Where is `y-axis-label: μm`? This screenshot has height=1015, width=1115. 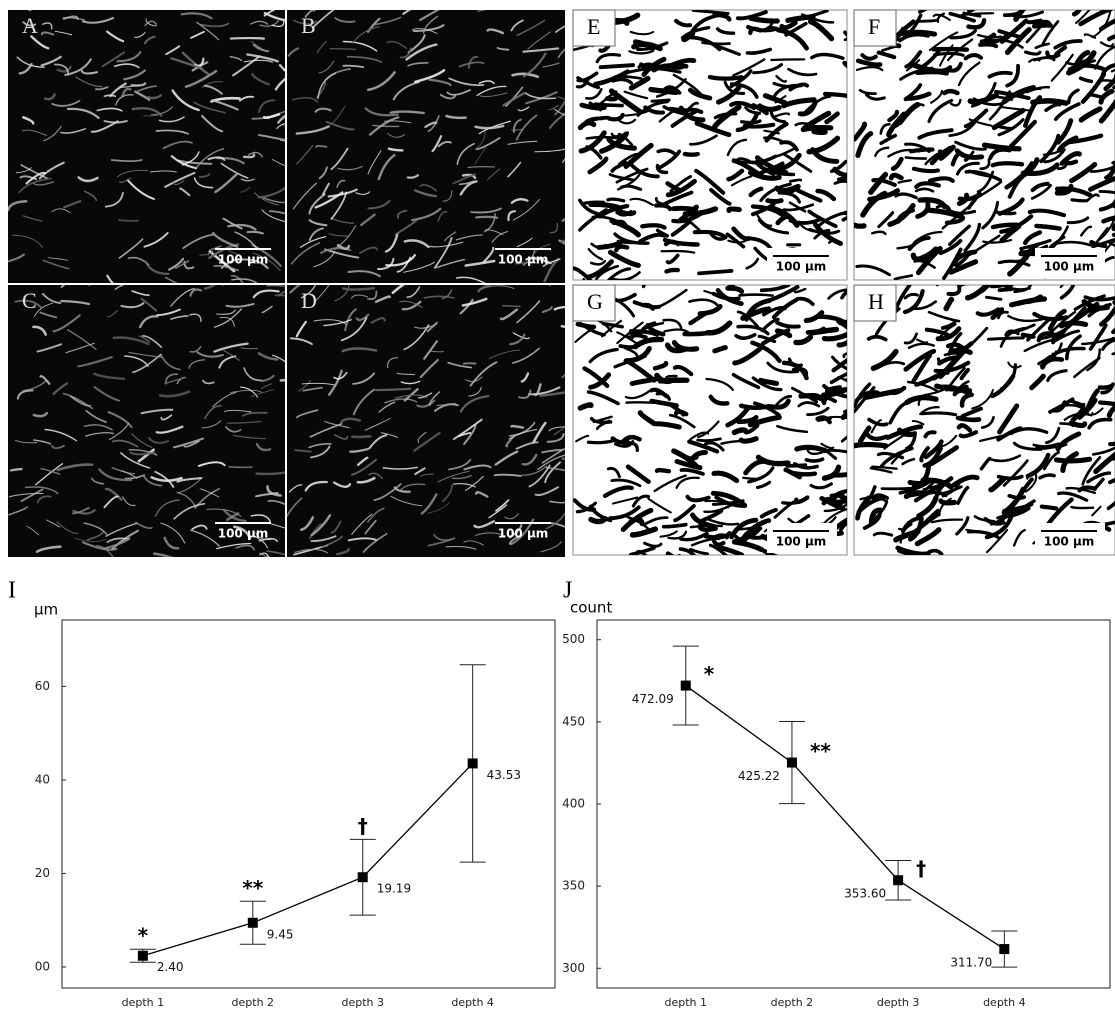
y-axis-label: μm is located at coordinates (46, 610).